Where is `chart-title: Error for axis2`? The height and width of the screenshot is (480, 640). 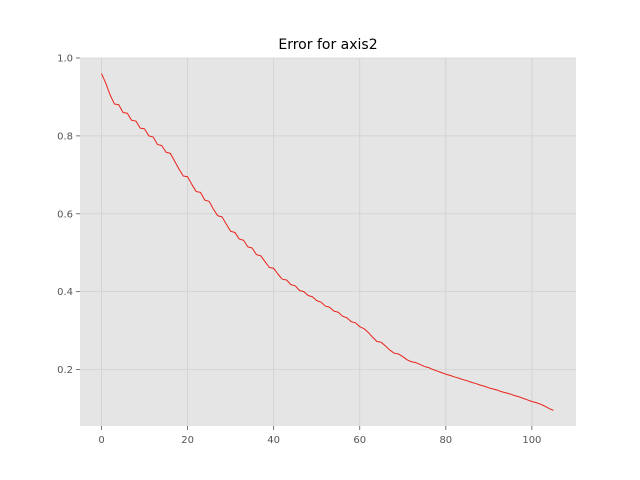 chart-title: Error for axis2 is located at coordinates (327, 45).